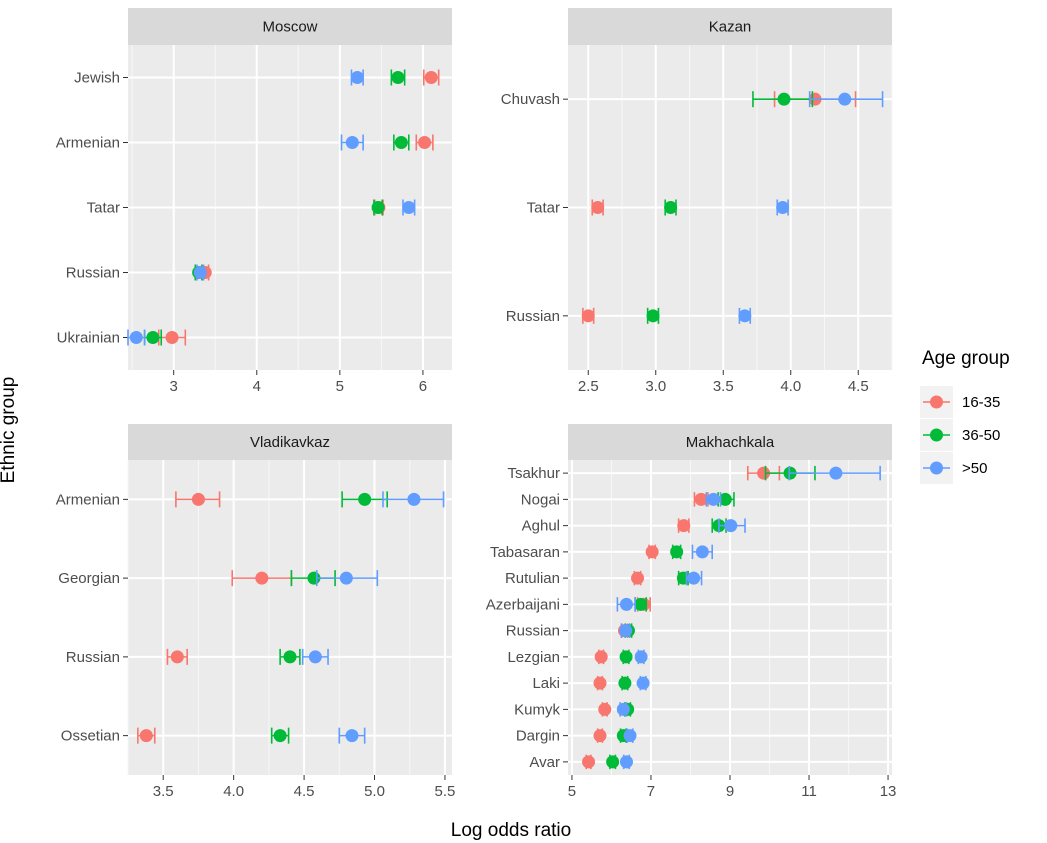 This screenshot has width=1047, height=843. What do you see at coordinates (588, 386) in the screenshot?
I see `x-tick-label: 2.5` at bounding box center [588, 386].